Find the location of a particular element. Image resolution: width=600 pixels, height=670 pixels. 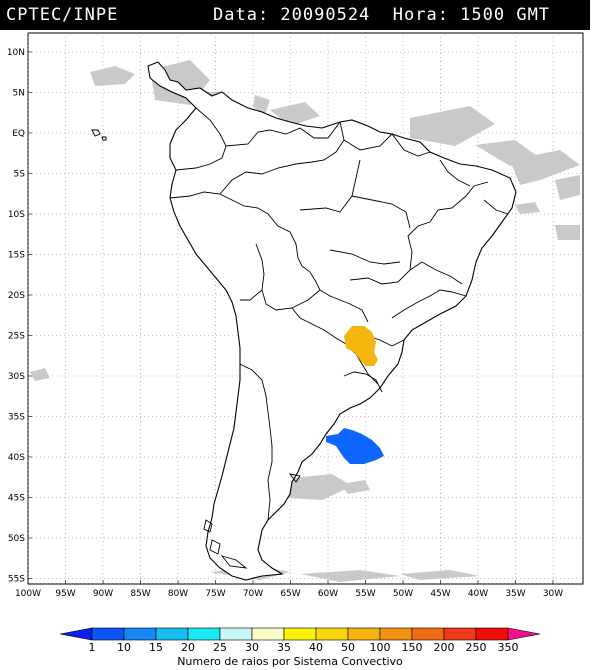

latitude-label: 5S is located at coordinates (20, 175).